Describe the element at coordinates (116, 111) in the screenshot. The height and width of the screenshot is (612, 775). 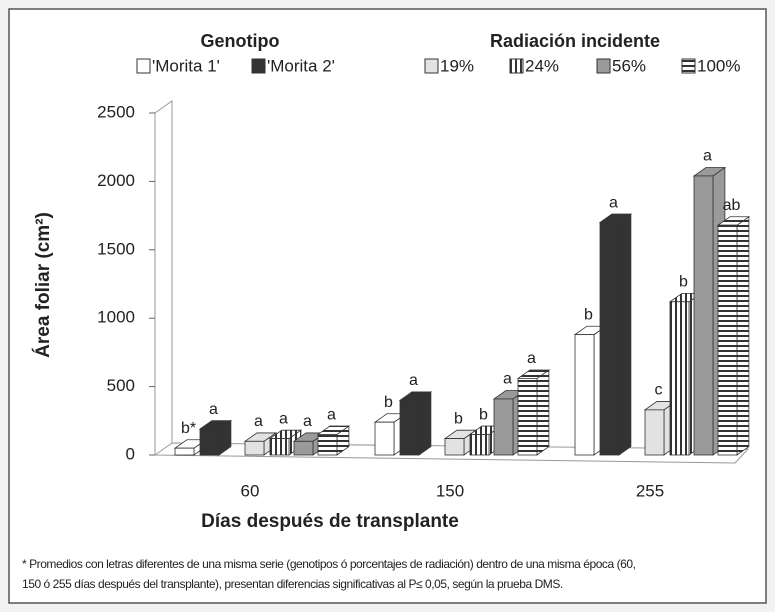
I see `y-tick-label: 2500` at that location.